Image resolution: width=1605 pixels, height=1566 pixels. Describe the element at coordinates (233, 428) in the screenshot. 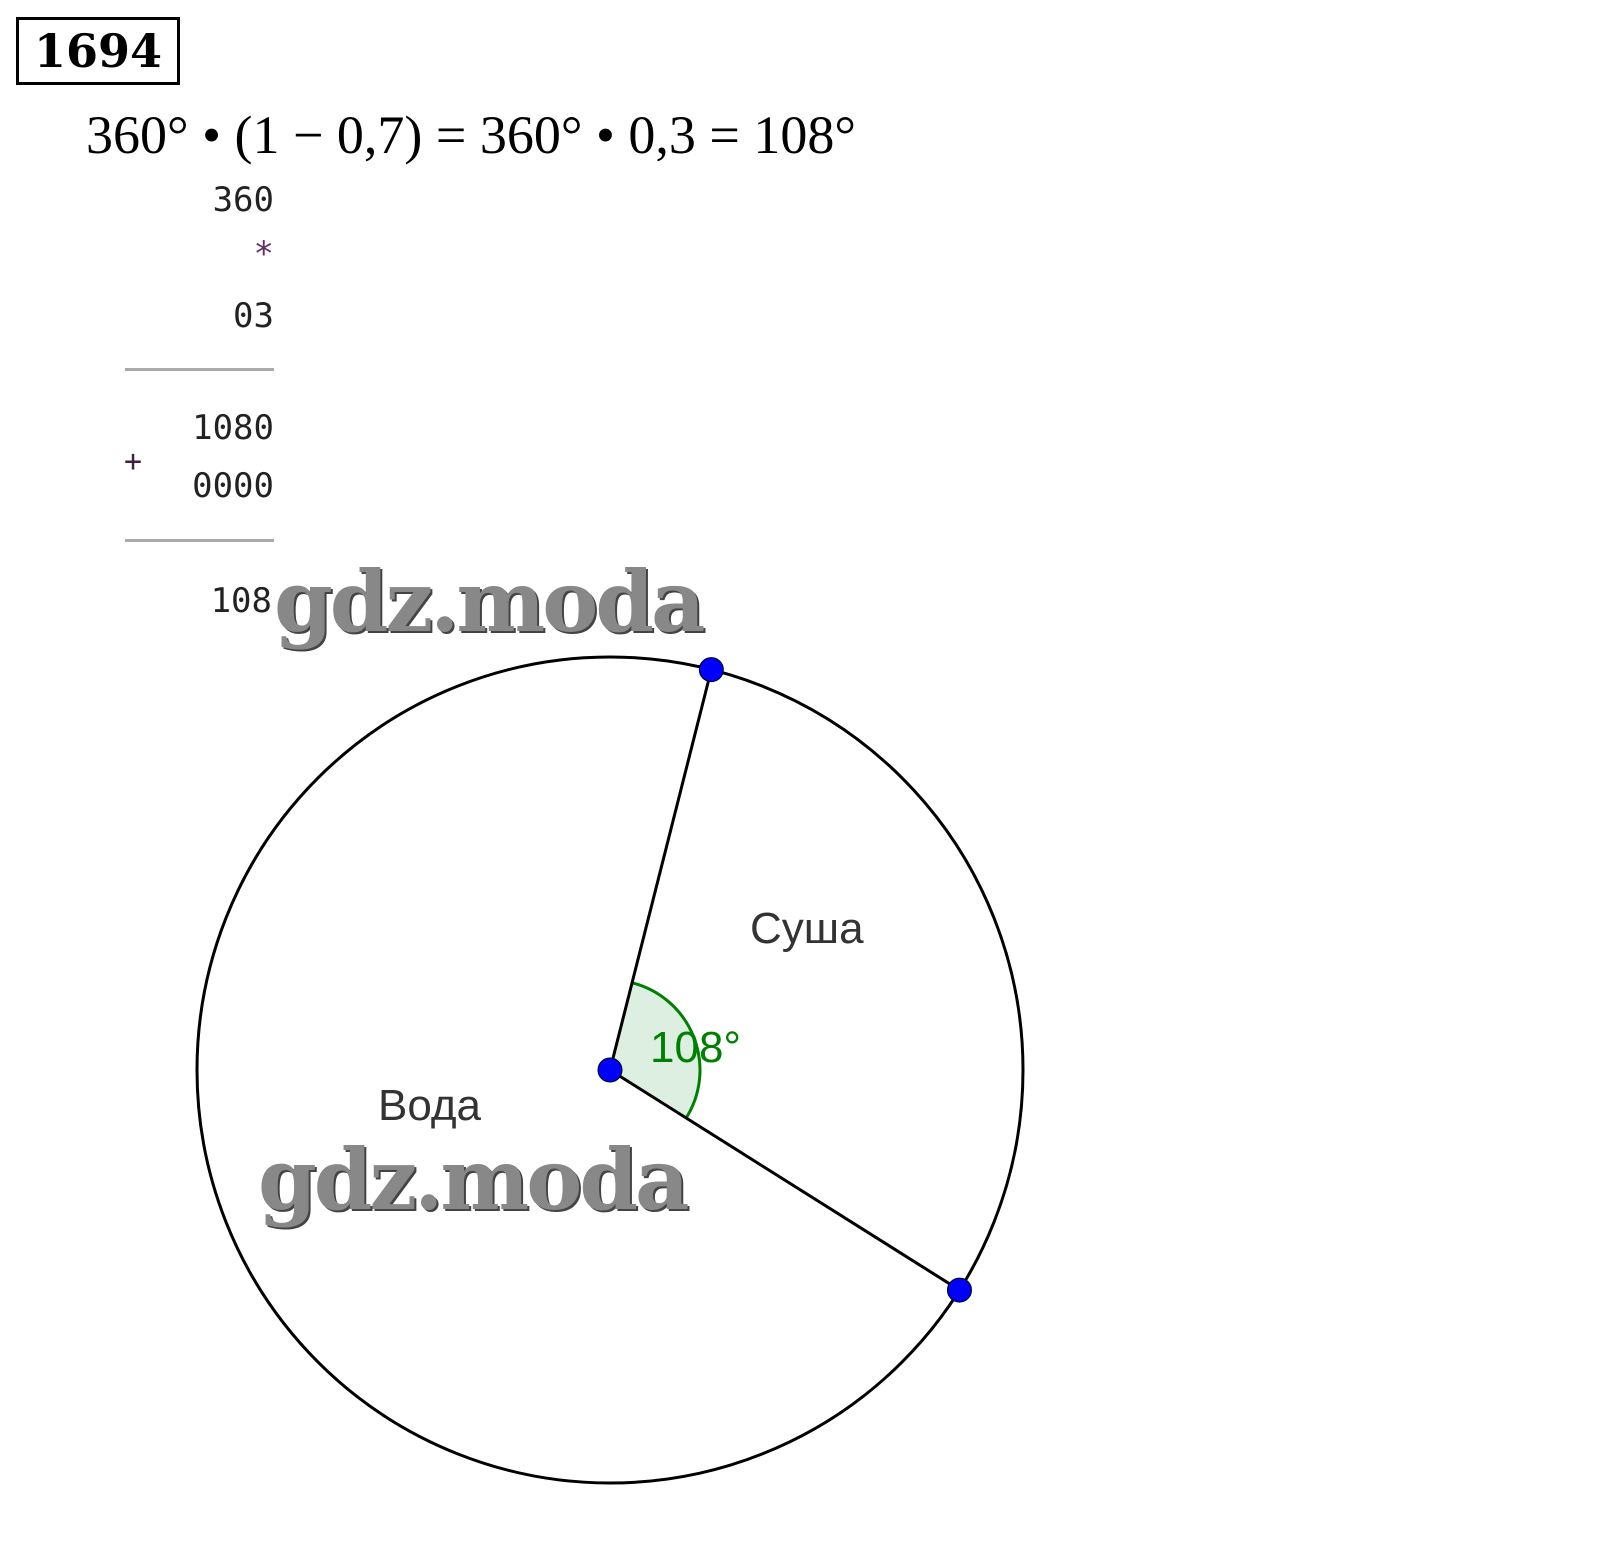

I see `partial-product-1: 1080` at that location.